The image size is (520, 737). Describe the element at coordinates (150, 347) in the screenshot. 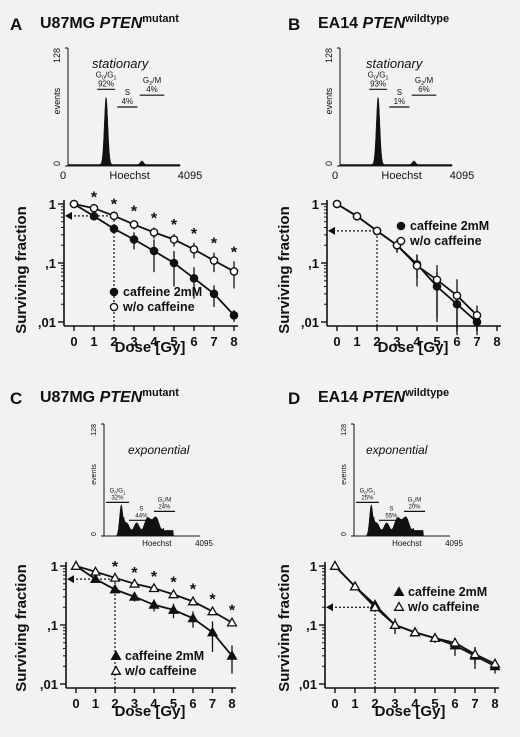

I see `survival-xlabel: Dose [Gy]` at that location.